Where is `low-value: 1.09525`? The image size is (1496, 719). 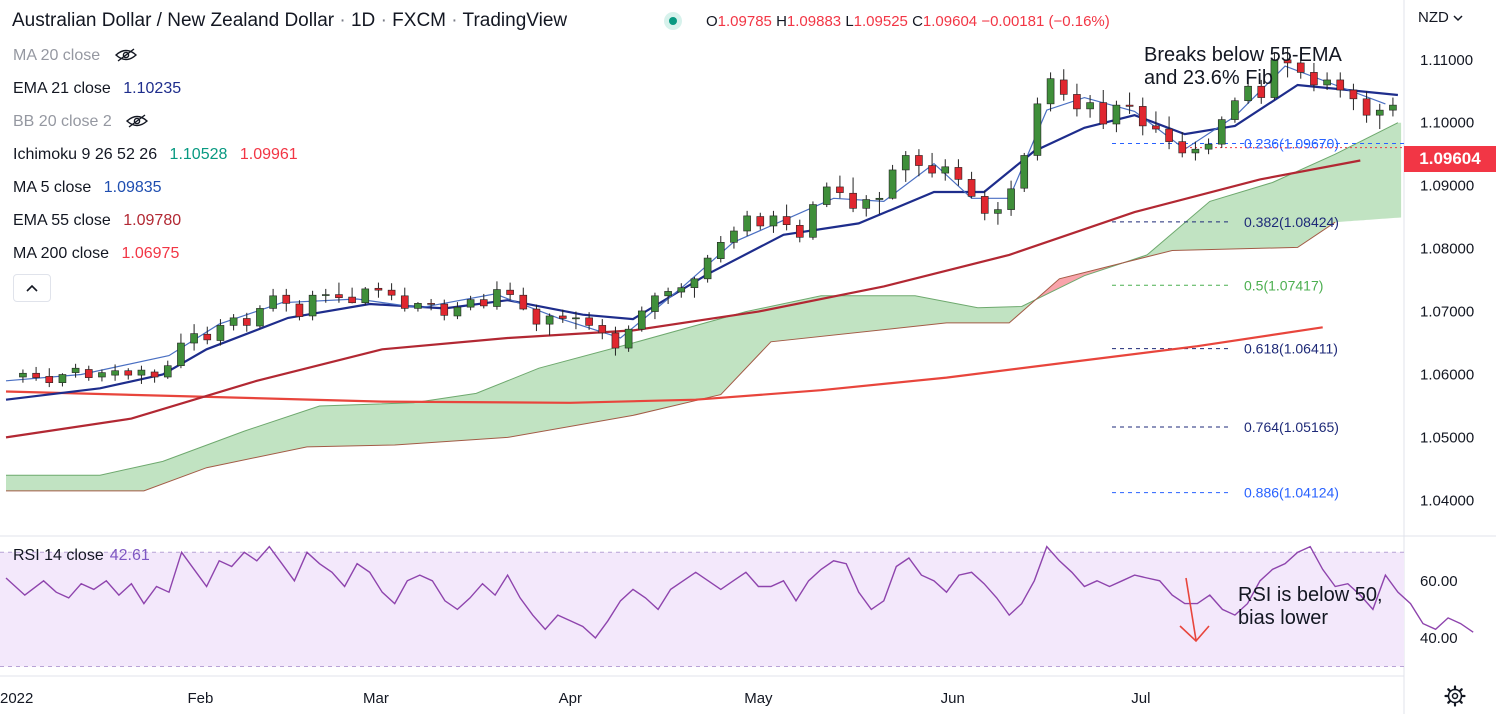 low-value: 1.09525 is located at coordinates (880, 21).